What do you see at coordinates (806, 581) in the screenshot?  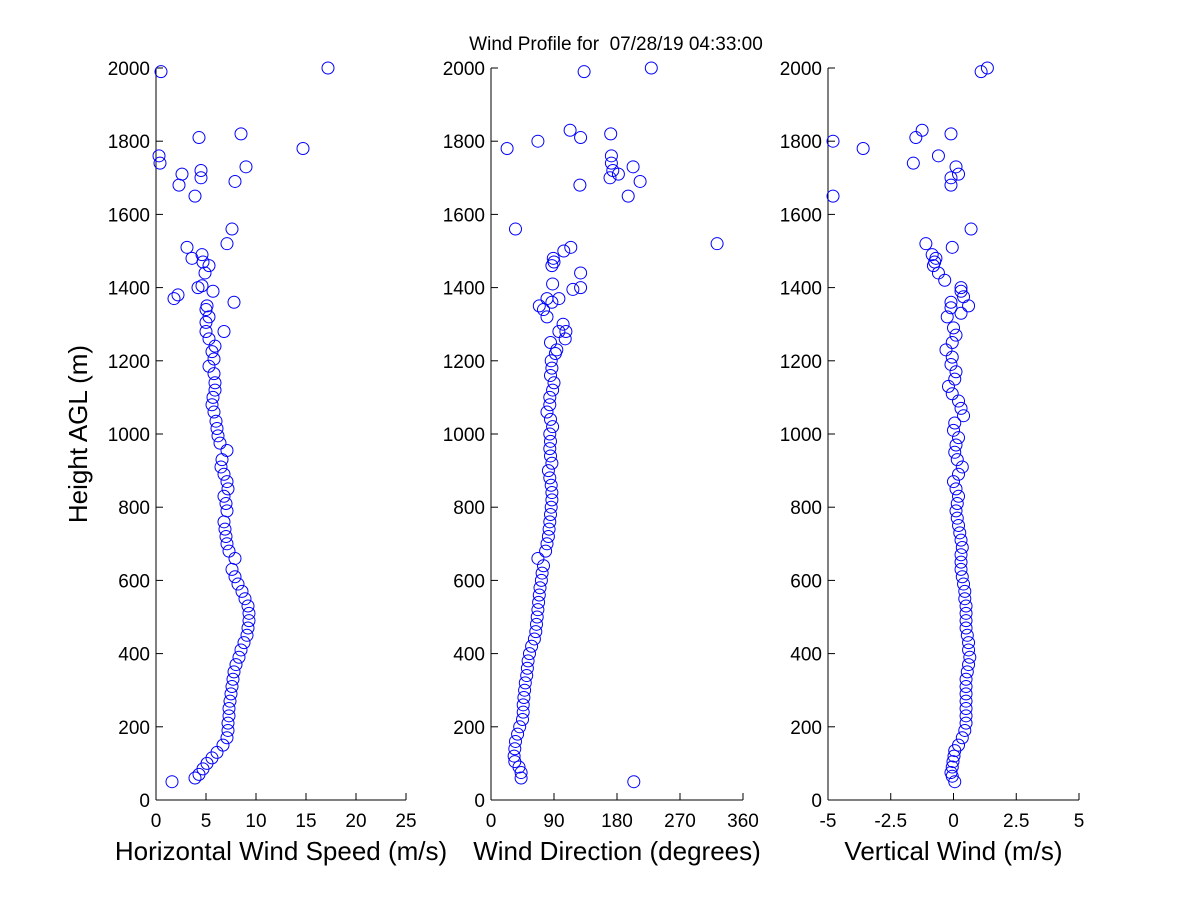 I see `y-tick-label: 600` at bounding box center [806, 581].